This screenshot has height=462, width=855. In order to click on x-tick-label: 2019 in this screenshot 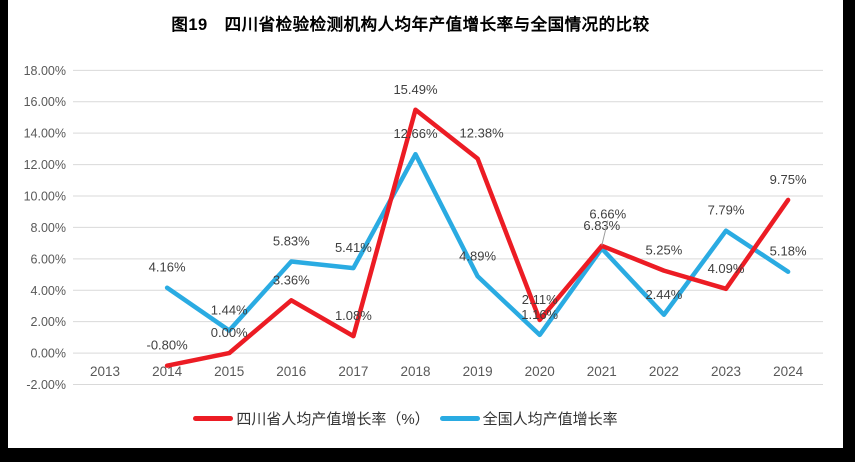, I will do `click(478, 371)`.